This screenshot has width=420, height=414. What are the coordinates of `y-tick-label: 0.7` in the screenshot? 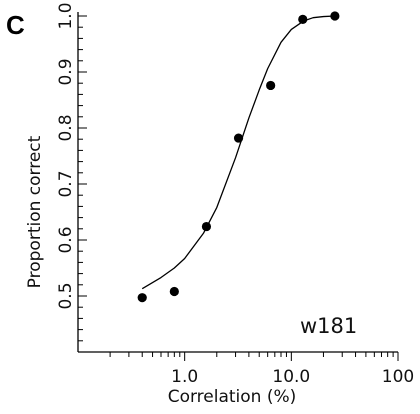 It's located at (66, 183).